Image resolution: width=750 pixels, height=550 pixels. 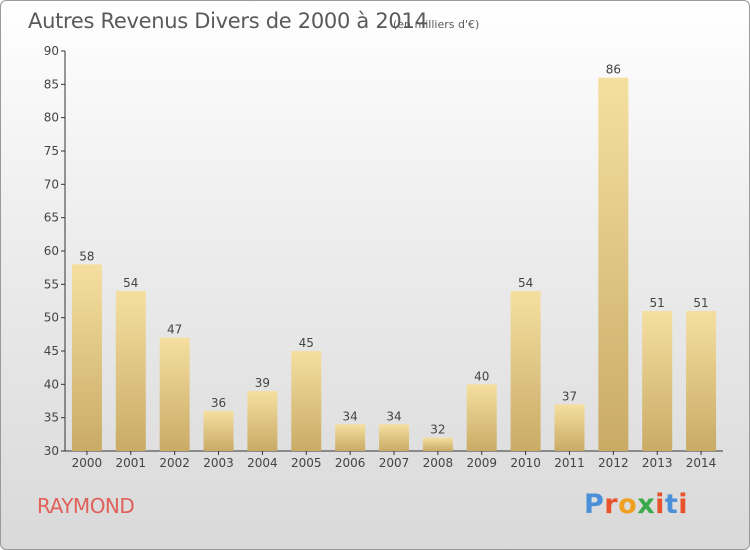 I want to click on bar-2007, so click(x=394, y=437).